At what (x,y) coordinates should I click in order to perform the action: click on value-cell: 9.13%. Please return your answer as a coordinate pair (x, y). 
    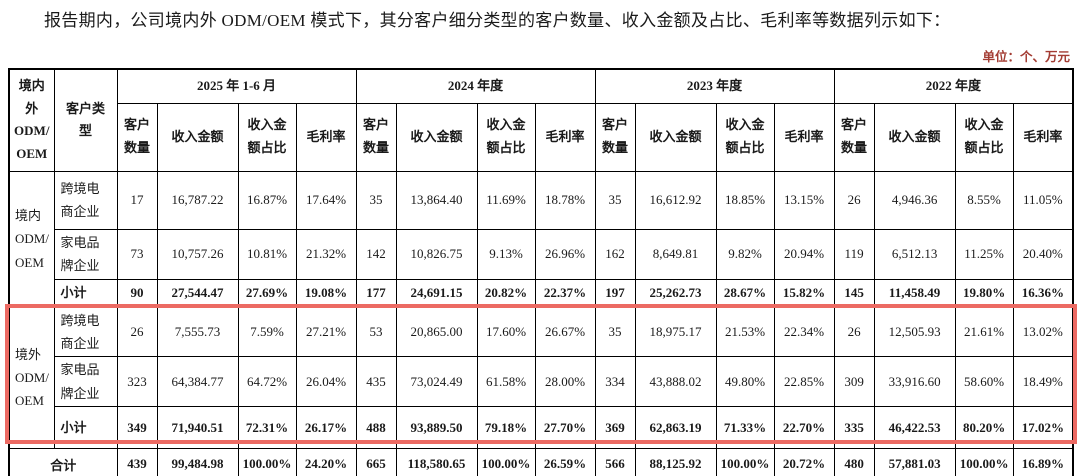
    Looking at the image, I should click on (506, 254).